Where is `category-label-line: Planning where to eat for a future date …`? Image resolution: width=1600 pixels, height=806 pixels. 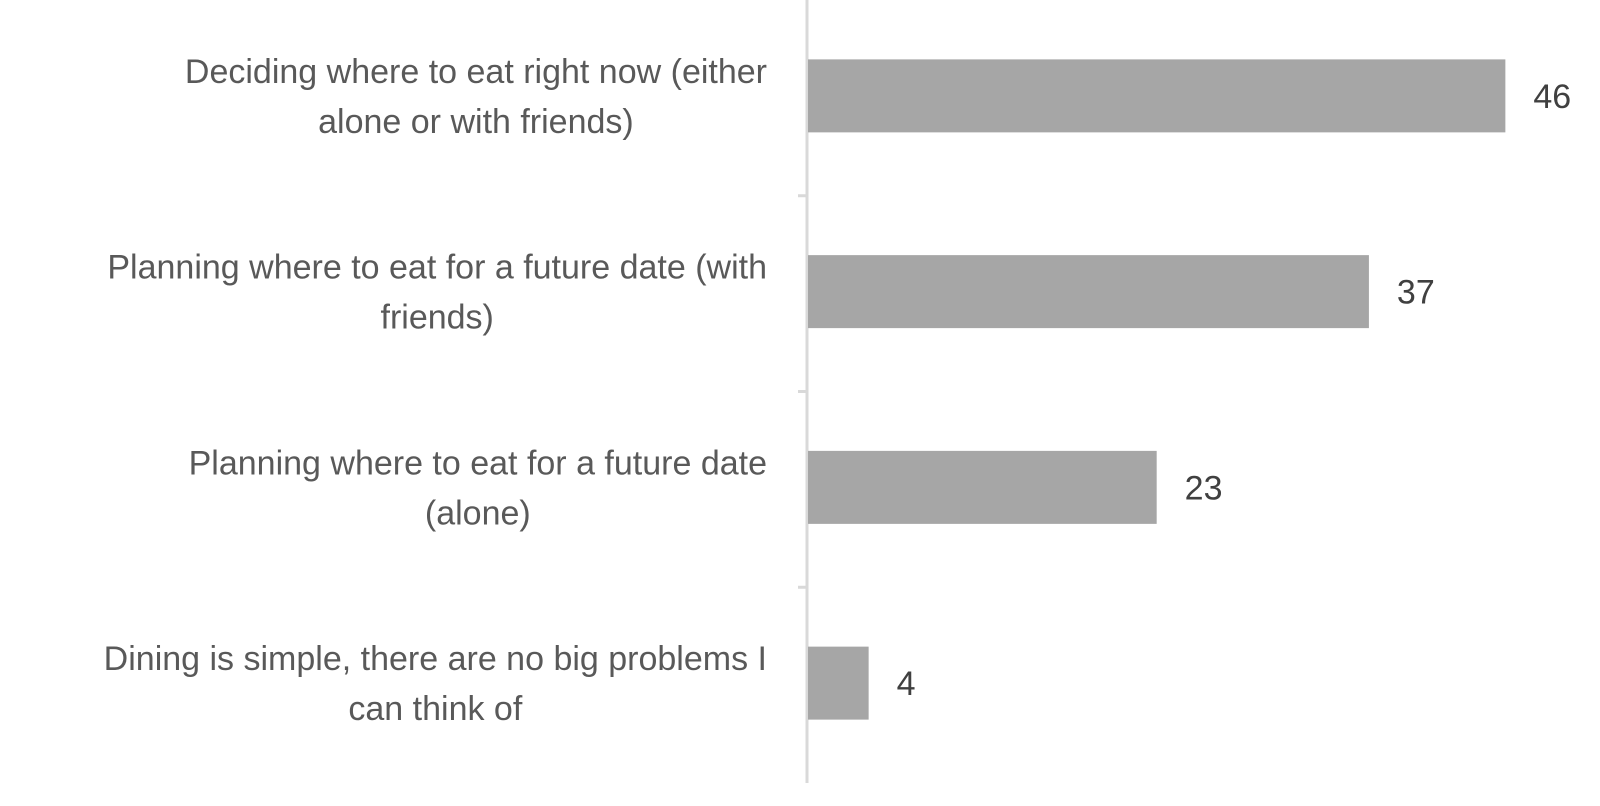
category-label-line: Planning where to eat for a future date … is located at coordinates (437, 268).